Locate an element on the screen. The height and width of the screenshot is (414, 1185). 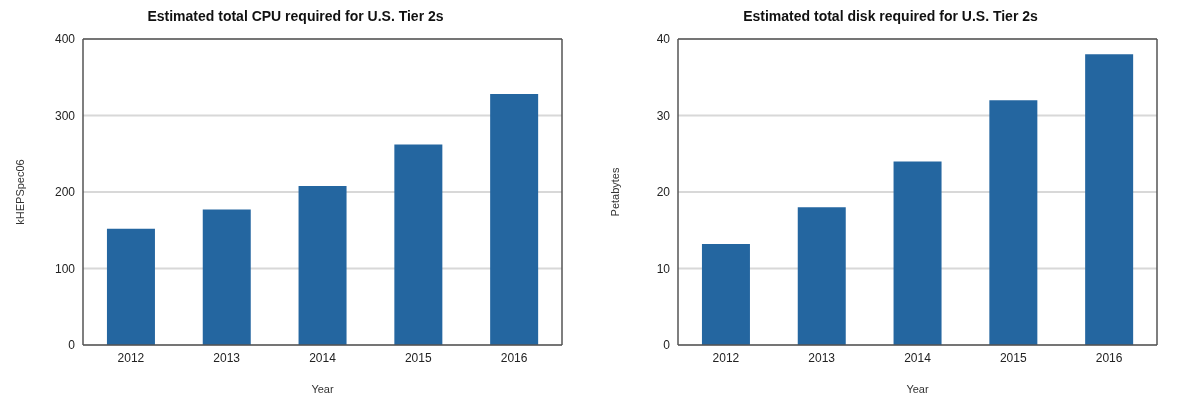
y-tick-label: 10 is located at coordinates (663, 268).